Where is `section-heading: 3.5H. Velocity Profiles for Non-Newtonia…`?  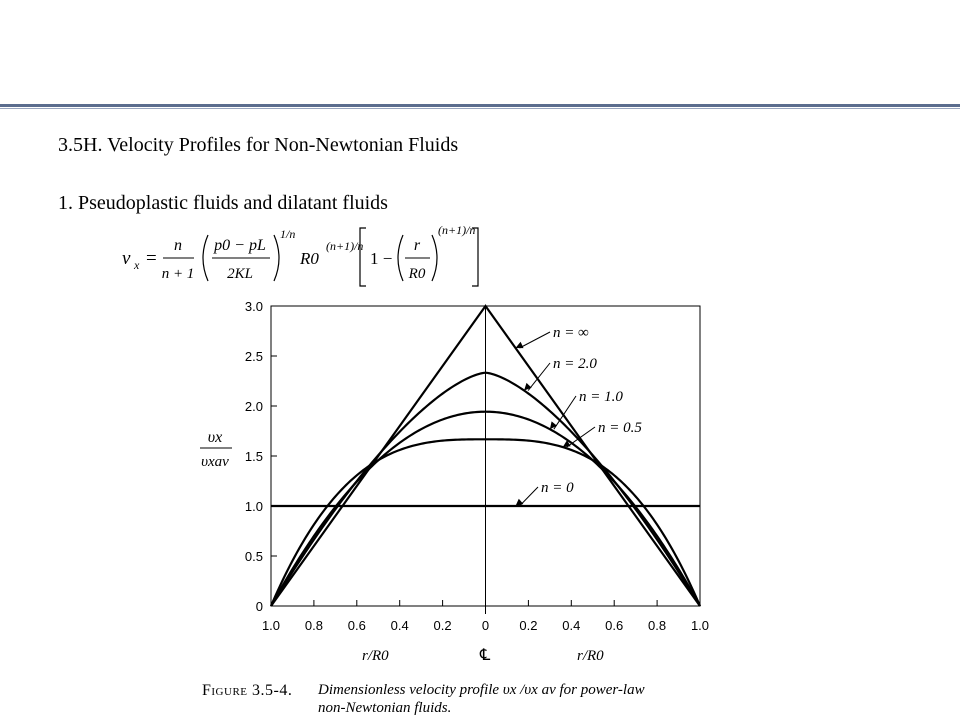
section-heading: 3.5H. Velocity Profiles for Non-Newtonia… is located at coordinates (258, 145).